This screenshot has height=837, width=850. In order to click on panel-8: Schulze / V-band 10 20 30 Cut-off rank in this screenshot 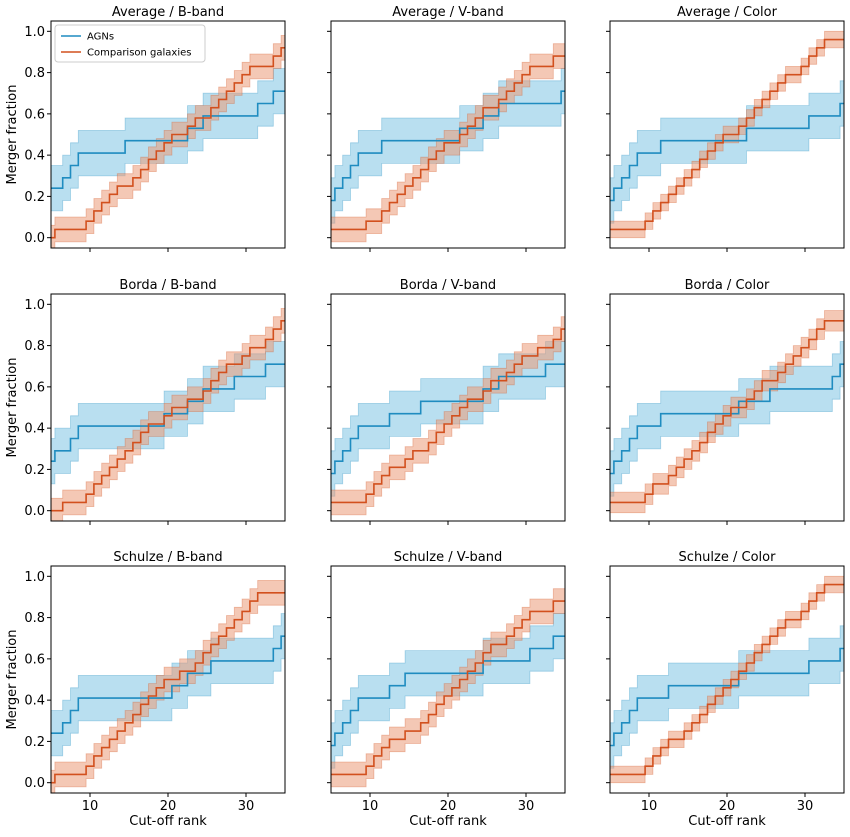, I will do `click(446, 689)`.